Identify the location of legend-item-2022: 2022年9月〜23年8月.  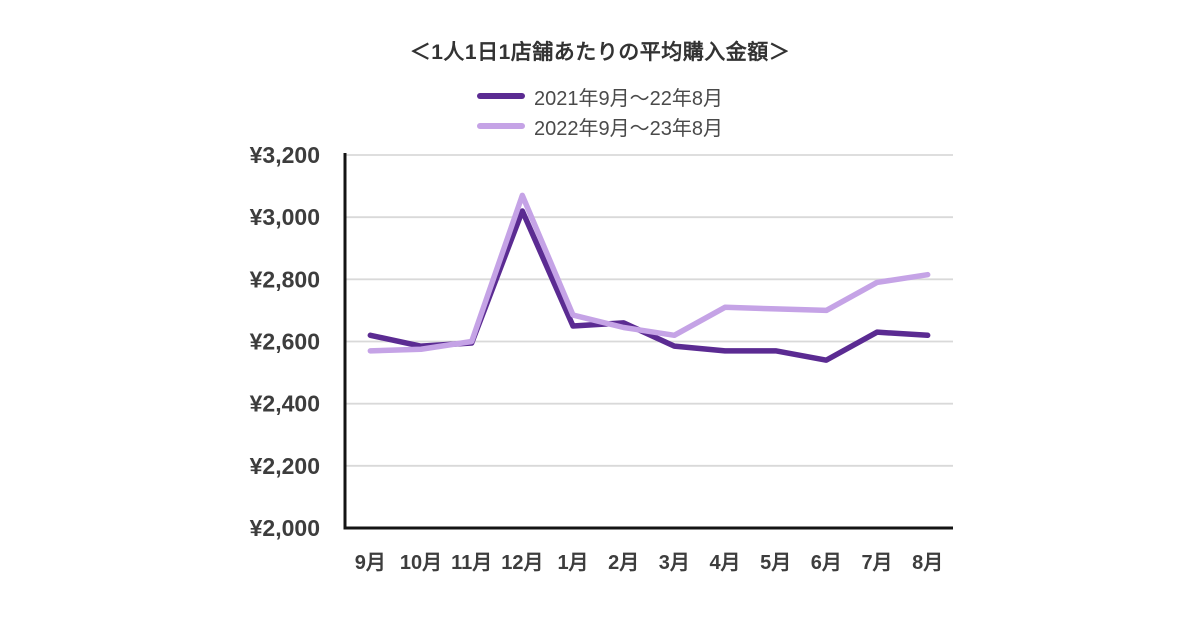
(600, 126).